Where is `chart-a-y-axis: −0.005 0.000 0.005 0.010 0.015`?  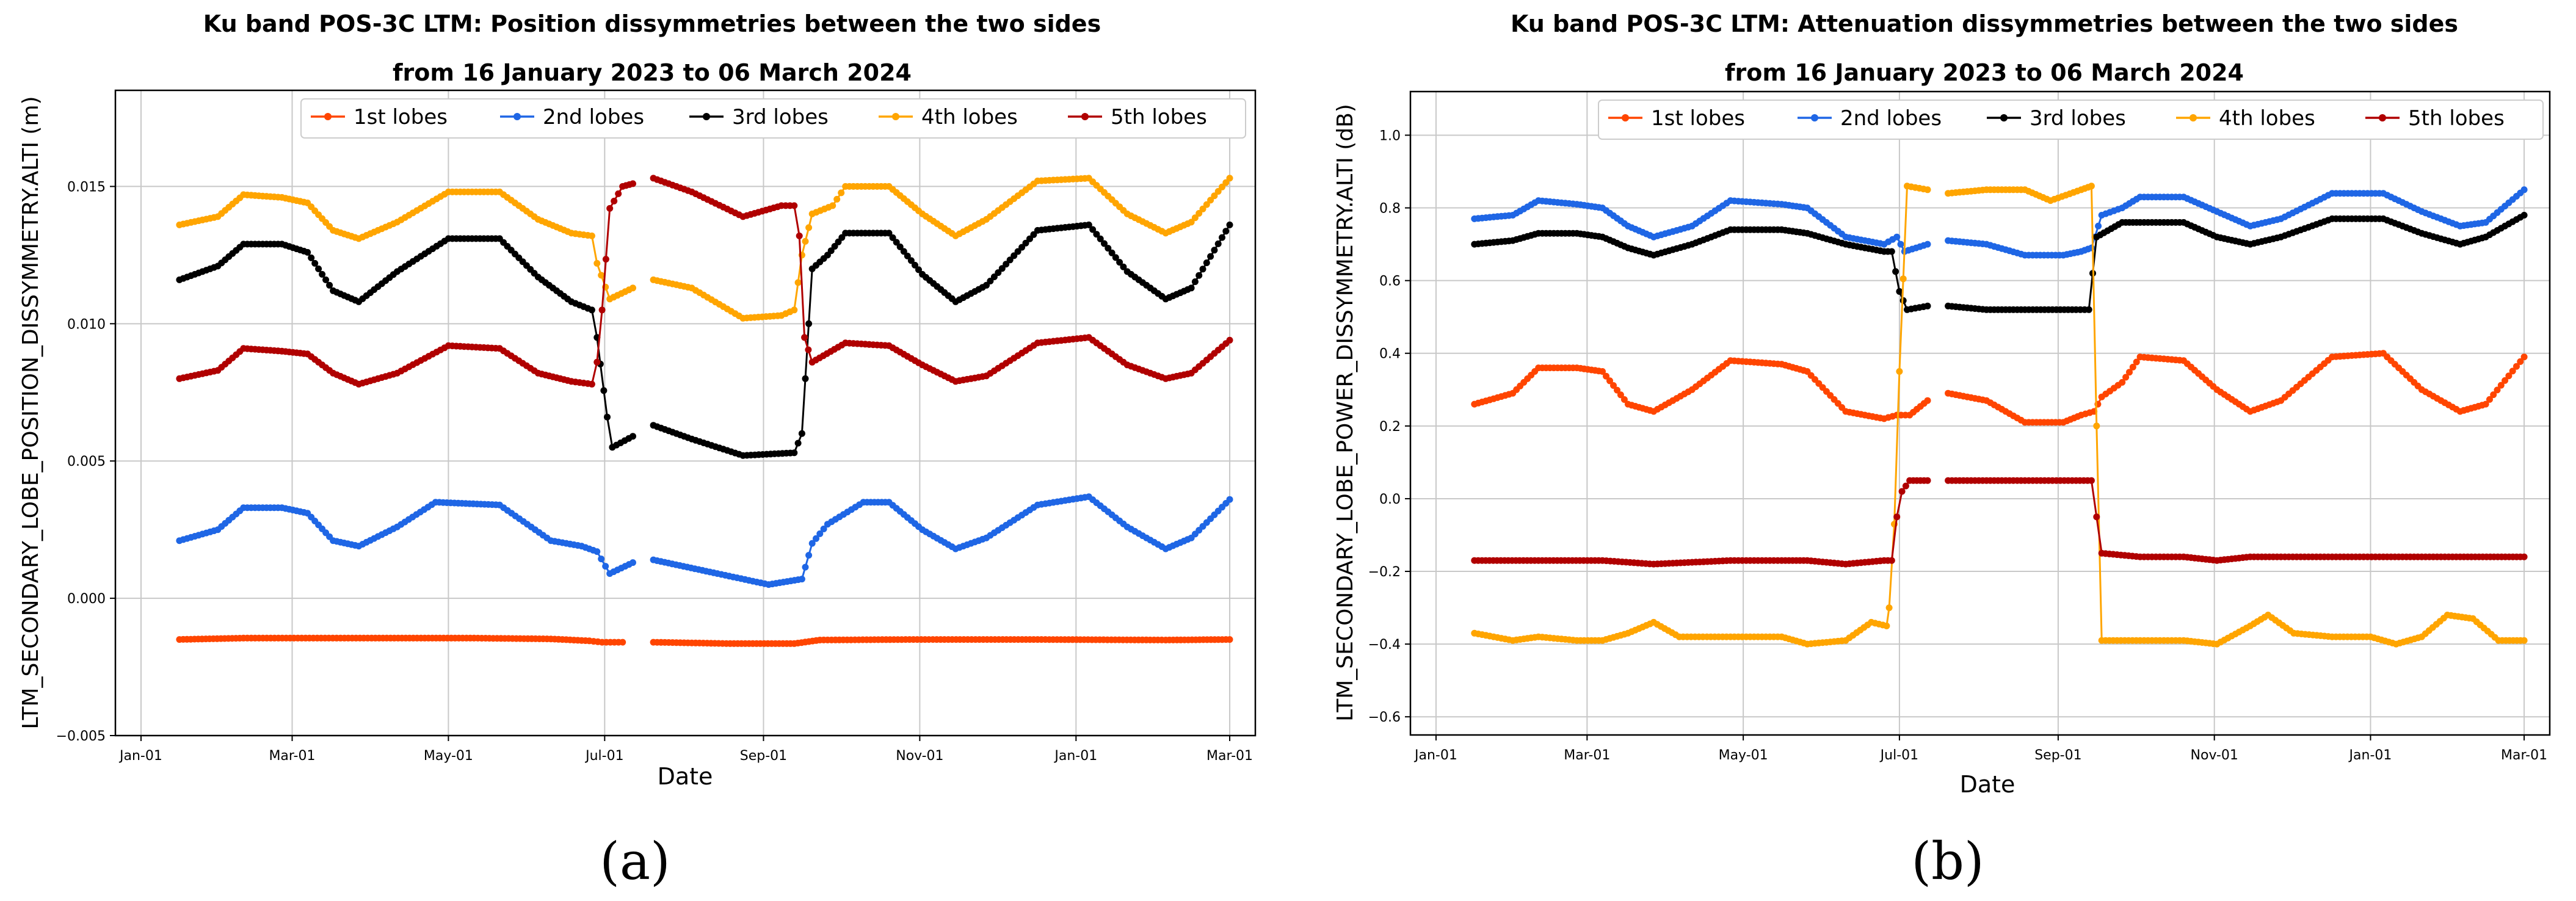 chart-a-y-axis: −0.005 0.000 0.005 0.010 0.015 is located at coordinates (85, 461).